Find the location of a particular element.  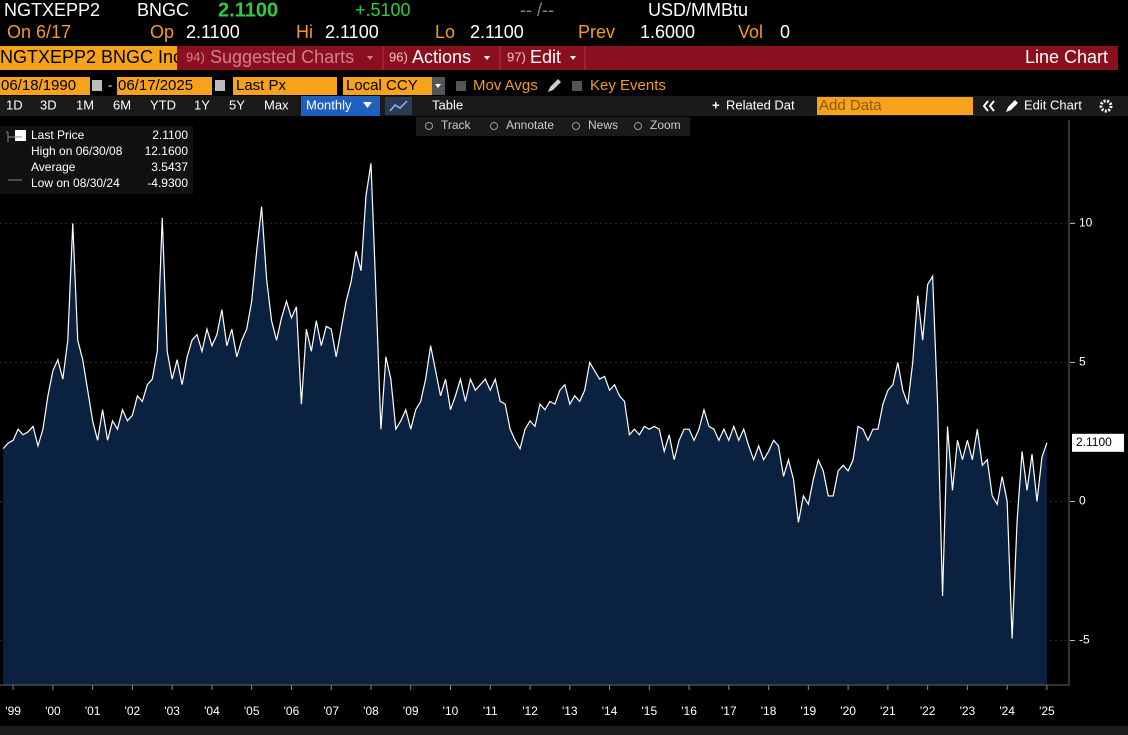

x-tick-label: '02 is located at coordinates (133, 711).